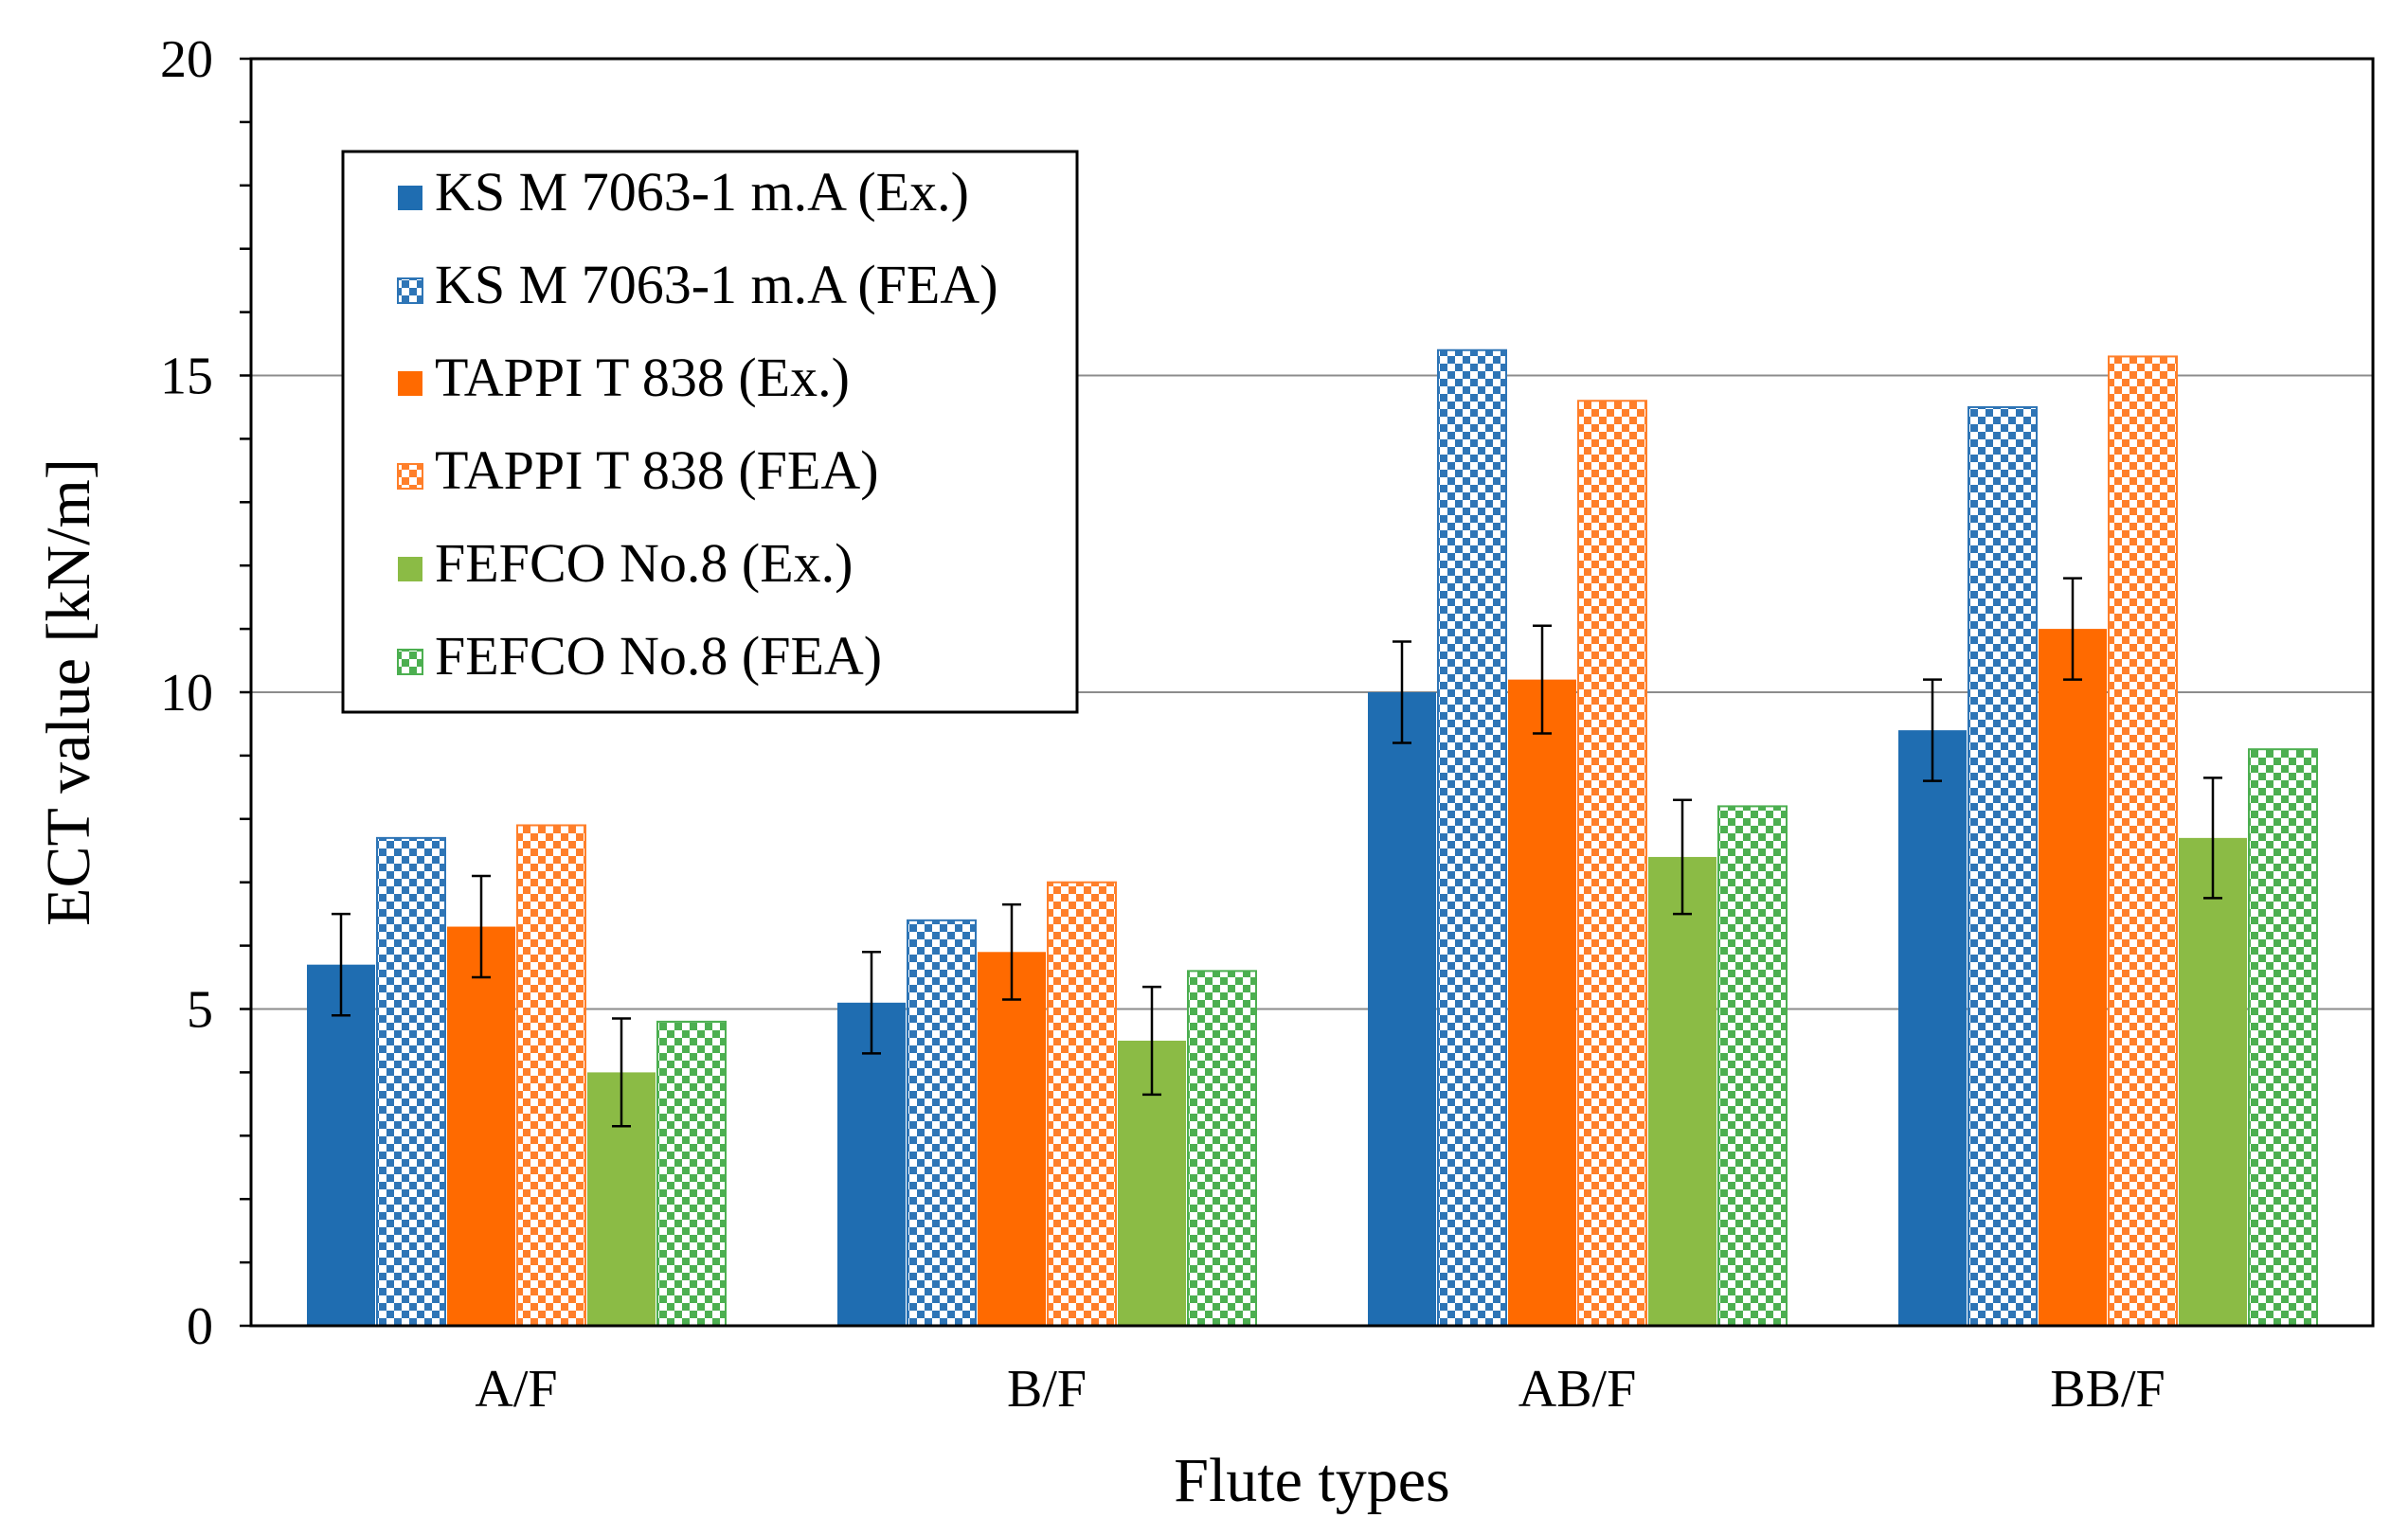 This screenshot has height=1536, width=2408. I want to click on legend-label: TAPPI T 838 (Ex.), so click(642, 377).